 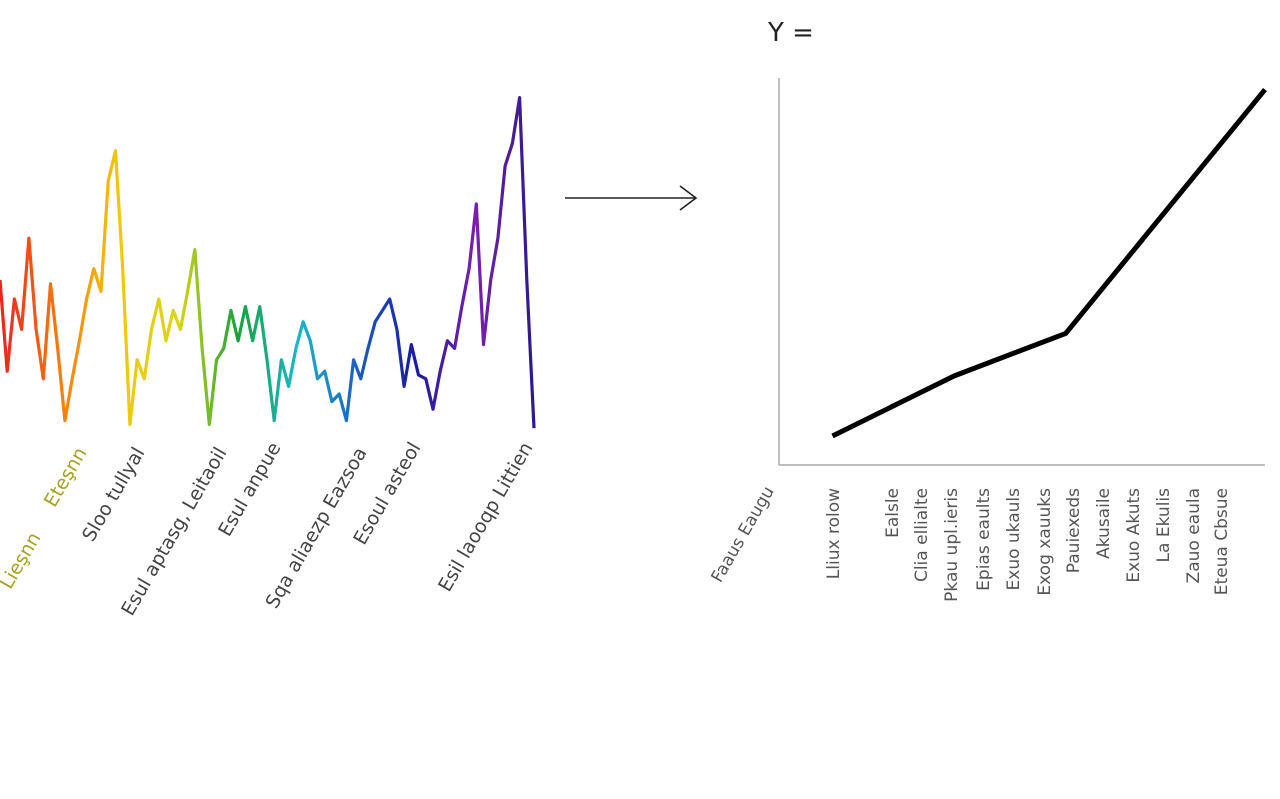 I want to click on x-tick-label: Pkau upl.ieris, so click(x=952, y=588).